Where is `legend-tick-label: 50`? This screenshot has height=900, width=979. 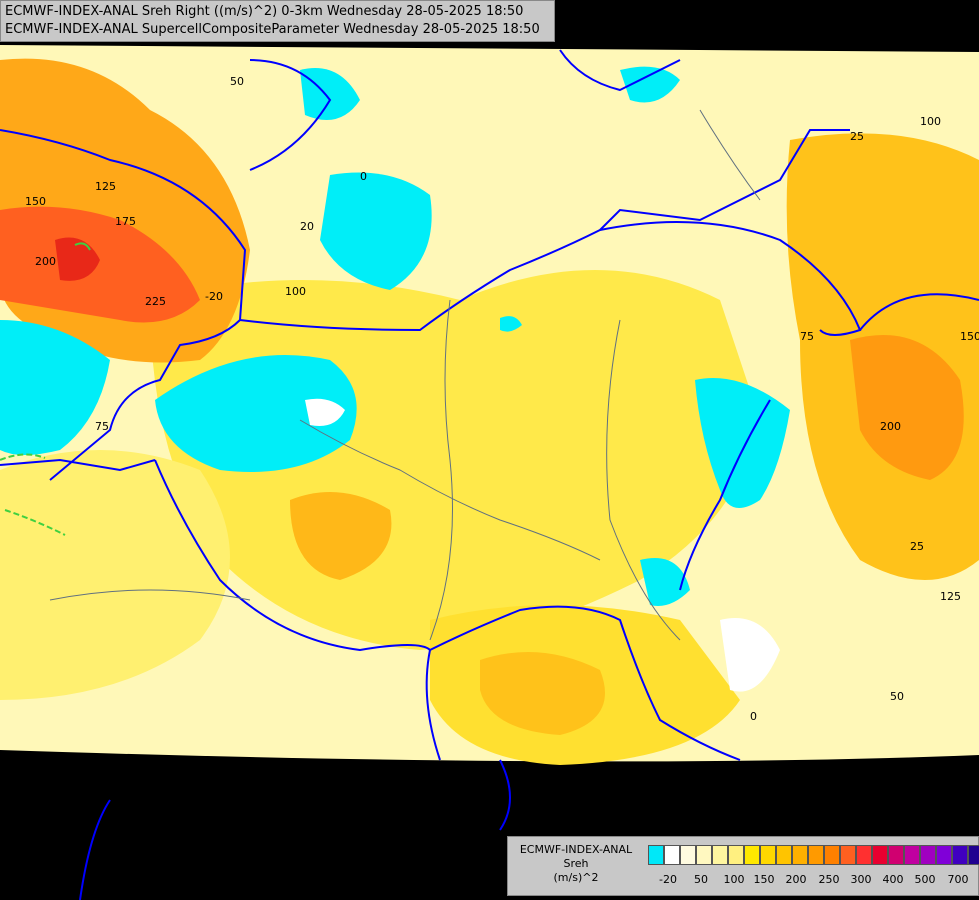 legend-tick-label: 50 is located at coordinates (701, 879).